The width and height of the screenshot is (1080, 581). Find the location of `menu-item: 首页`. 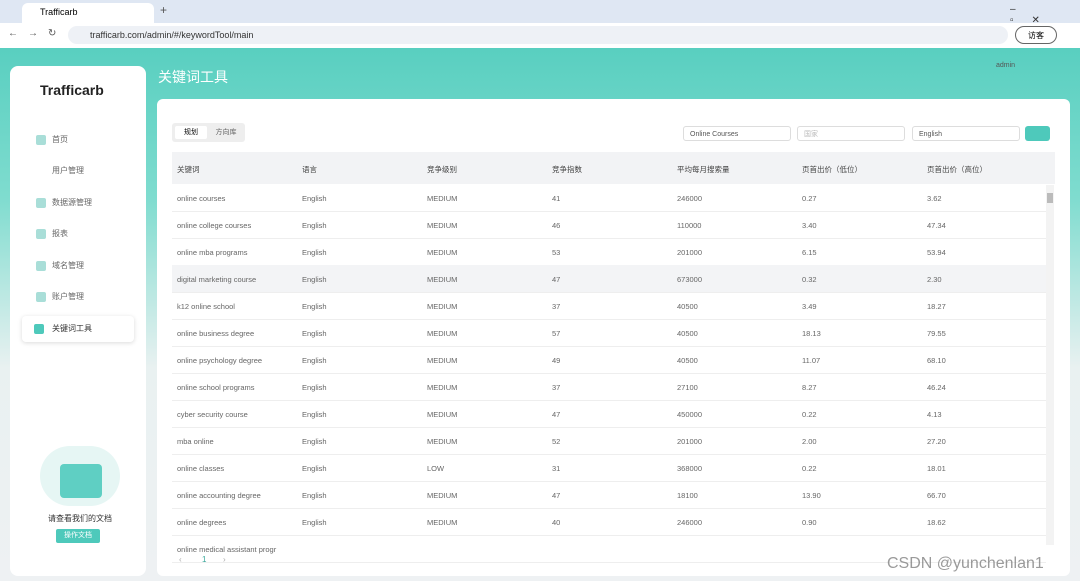

menu-item: 首页 is located at coordinates (60, 139).